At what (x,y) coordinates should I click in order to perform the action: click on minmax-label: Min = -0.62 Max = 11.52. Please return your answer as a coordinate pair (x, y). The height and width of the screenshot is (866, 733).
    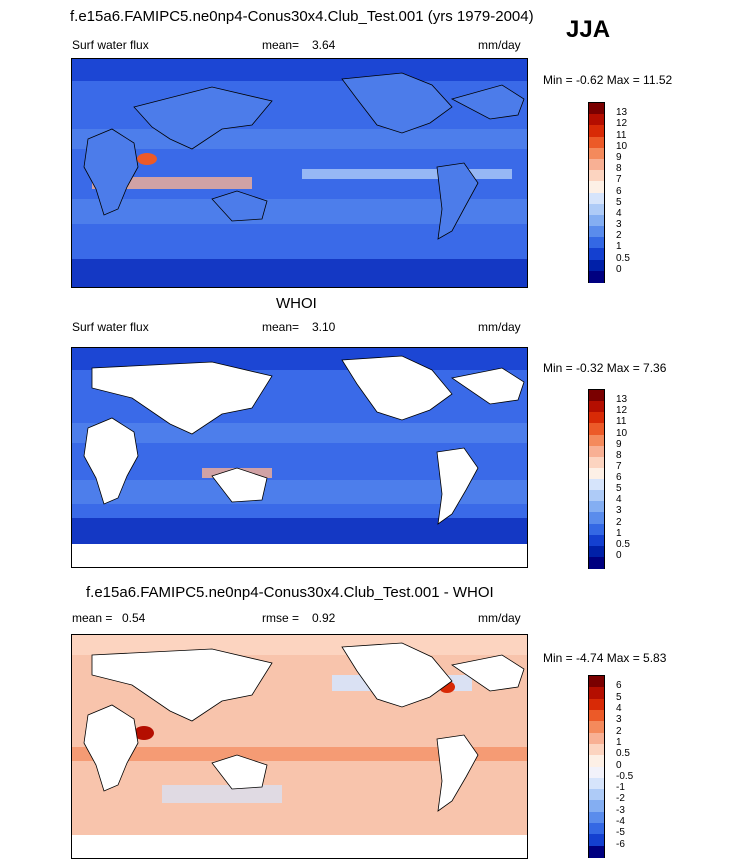
    Looking at the image, I should click on (608, 80).